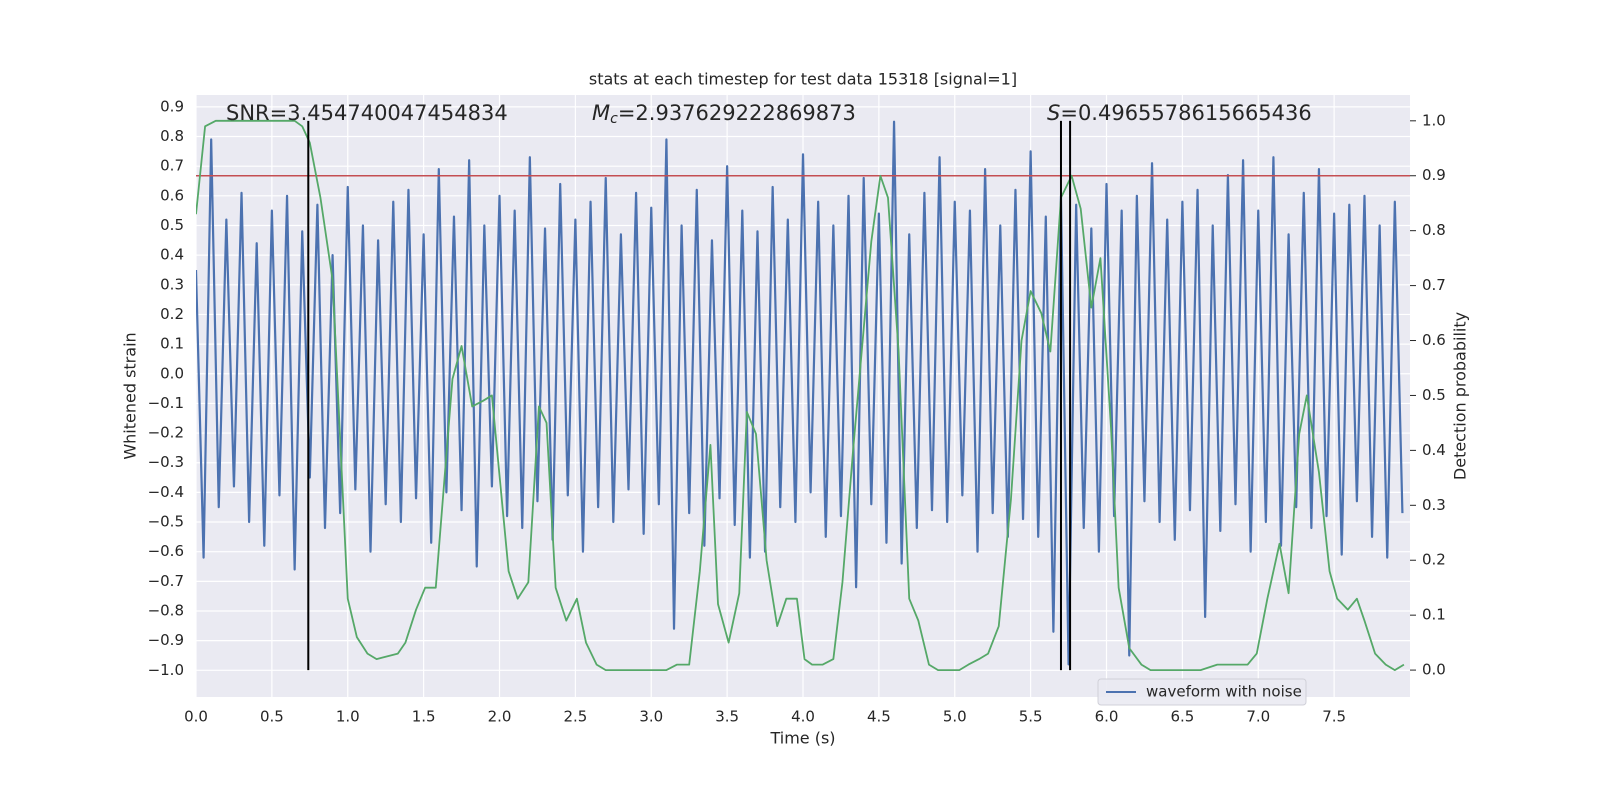  What do you see at coordinates (196, 717) in the screenshot?
I see `x-tick-label: 0.0` at bounding box center [196, 717].